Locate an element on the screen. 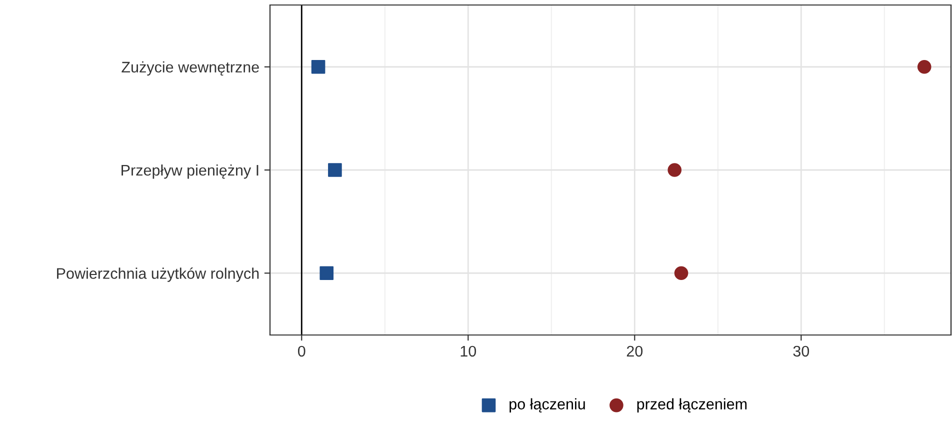 Image resolution: width=952 pixels, height=421 pixels. legend-label: po łączeniu is located at coordinates (547, 405).